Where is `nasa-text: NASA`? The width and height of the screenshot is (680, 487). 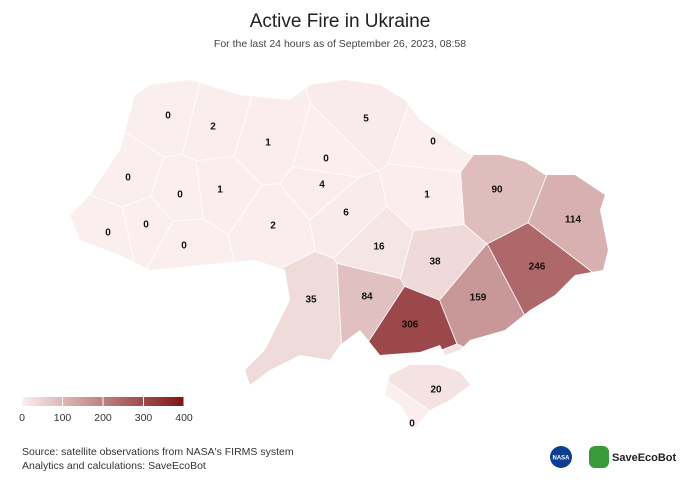
nasa-text: NASA is located at coordinates (561, 459).